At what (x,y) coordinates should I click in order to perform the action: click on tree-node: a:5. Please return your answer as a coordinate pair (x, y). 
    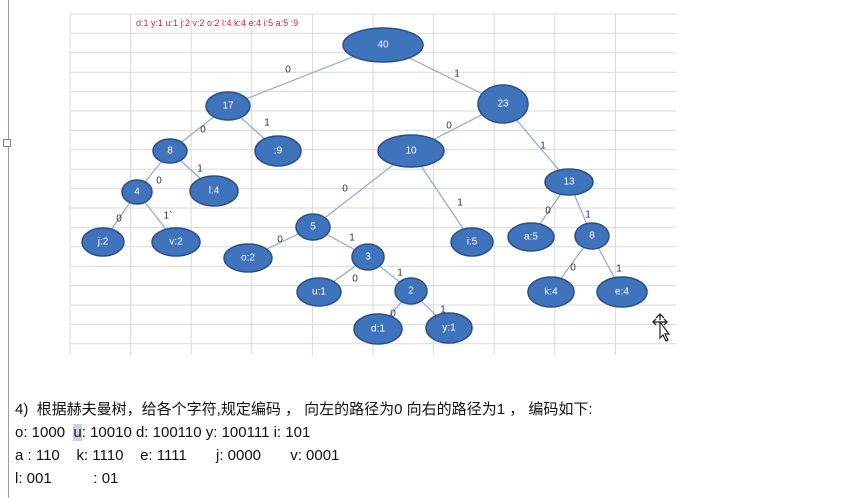
    Looking at the image, I should click on (531, 237).